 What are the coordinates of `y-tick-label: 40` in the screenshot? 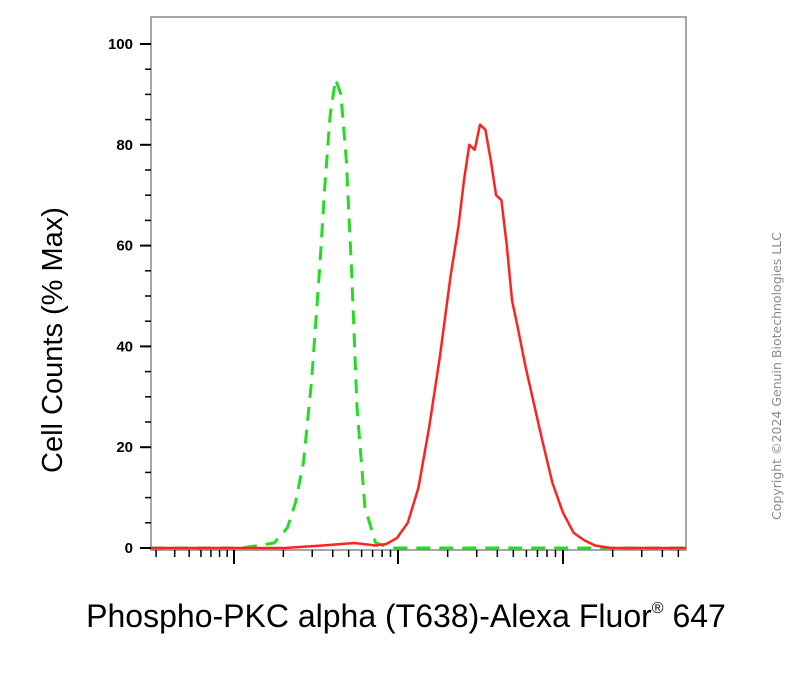 It's located at (124, 346).